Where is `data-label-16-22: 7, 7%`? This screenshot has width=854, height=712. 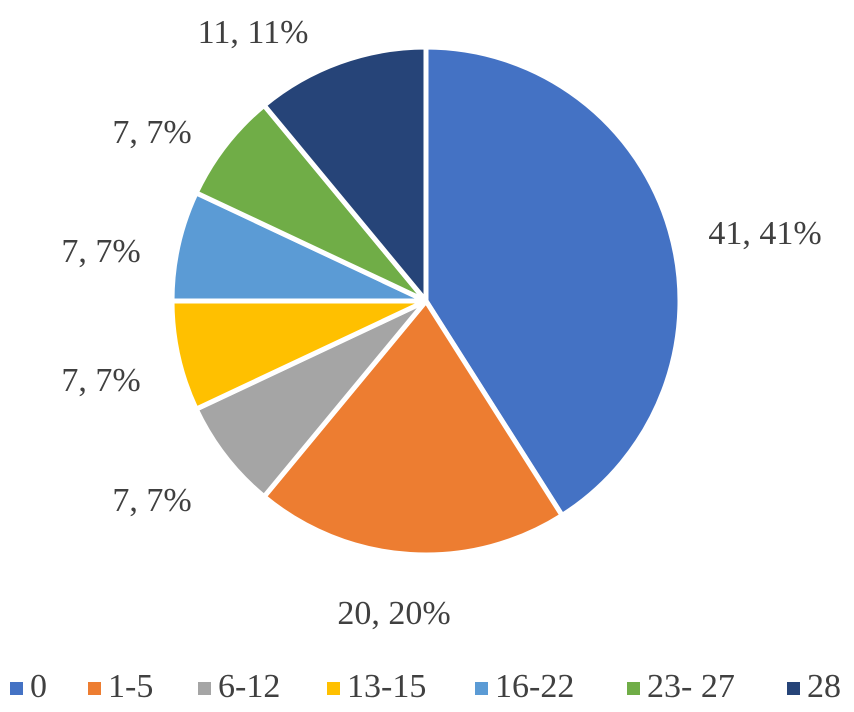
data-label-16-22: 7, 7% is located at coordinates (100, 251).